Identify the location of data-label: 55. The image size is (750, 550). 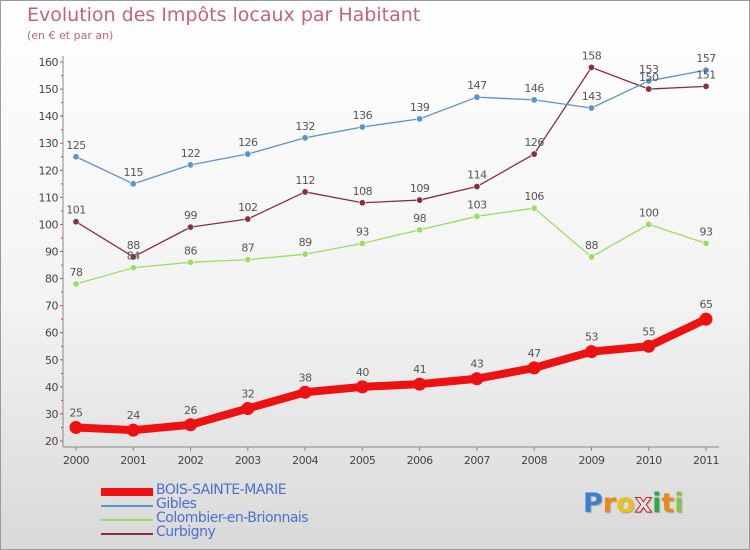
(648, 331).